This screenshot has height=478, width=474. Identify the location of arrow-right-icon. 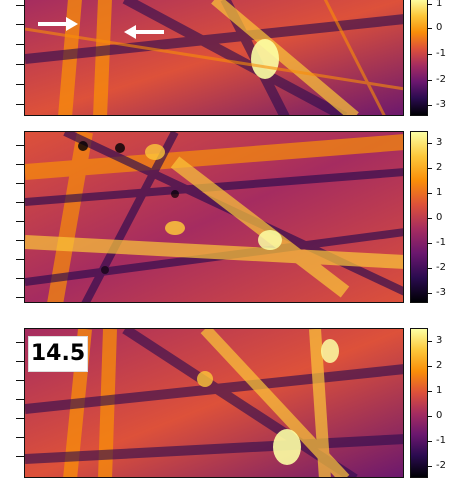
(58, 24).